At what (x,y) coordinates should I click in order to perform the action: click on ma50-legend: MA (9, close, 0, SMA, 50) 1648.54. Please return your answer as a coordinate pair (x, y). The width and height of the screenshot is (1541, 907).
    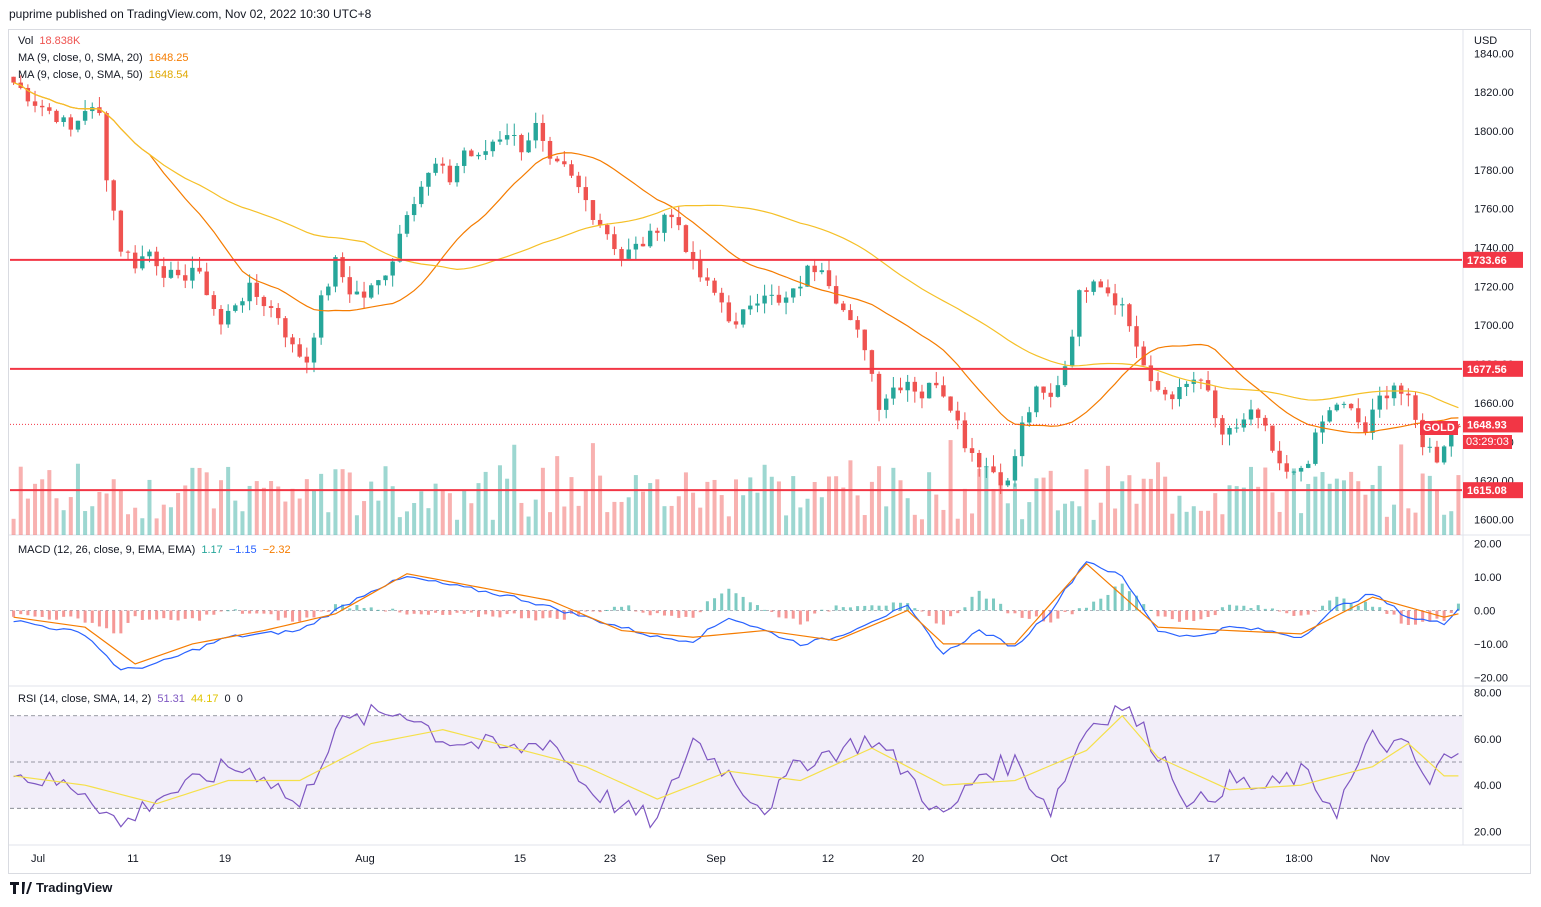
    Looking at the image, I should click on (105, 75).